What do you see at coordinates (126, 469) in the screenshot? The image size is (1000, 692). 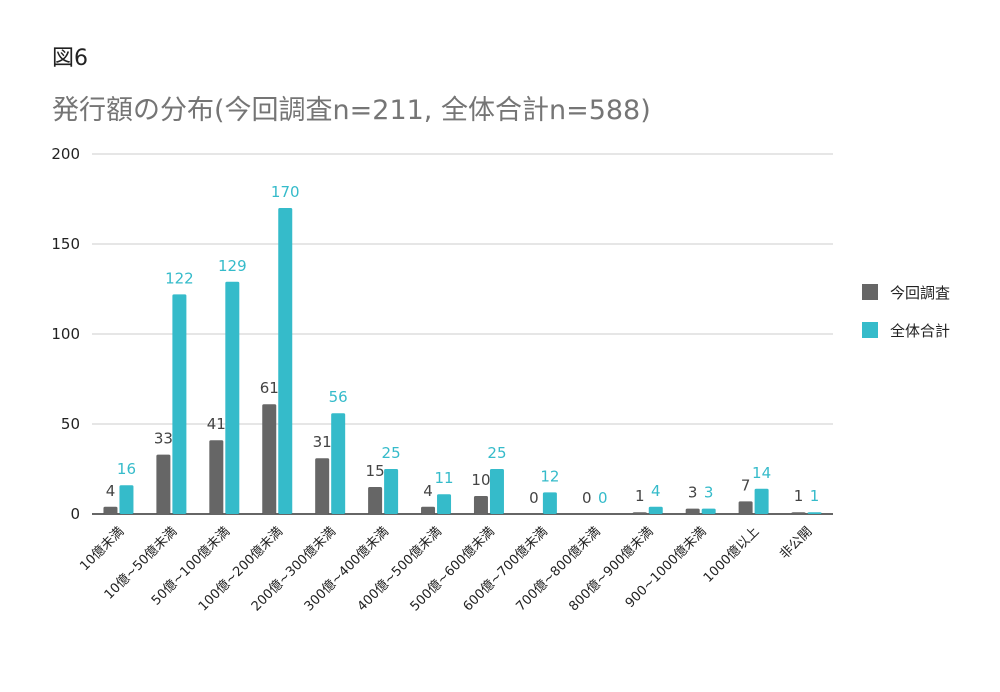 I see `data-label-s2-0: 16` at bounding box center [126, 469].